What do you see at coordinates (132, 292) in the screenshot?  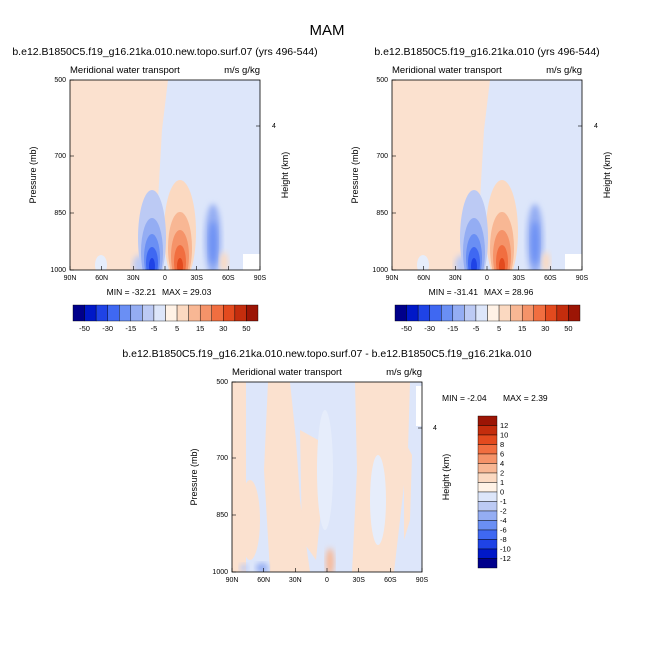 I see `min-label: MIN = -32.21` at bounding box center [132, 292].